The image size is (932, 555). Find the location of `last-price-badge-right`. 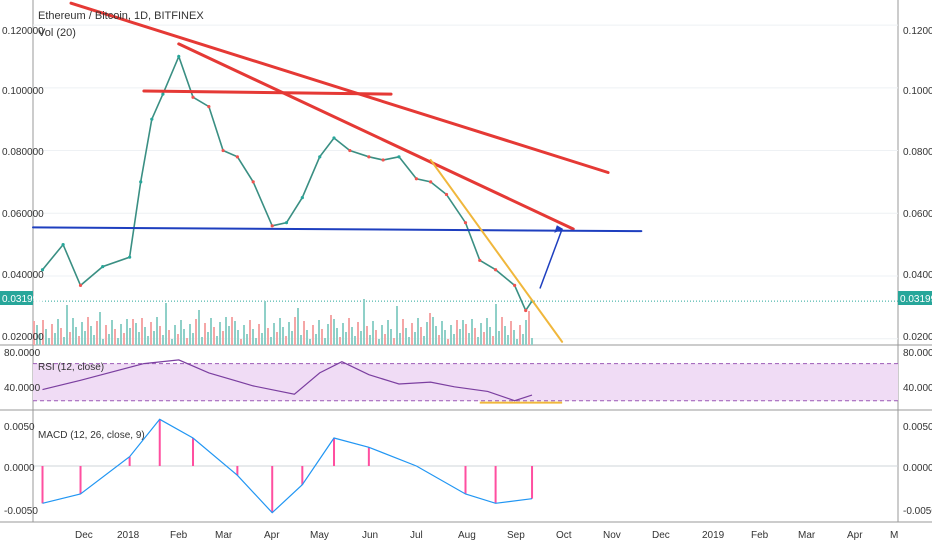

last-price-badge-right is located at coordinates (915, 298).